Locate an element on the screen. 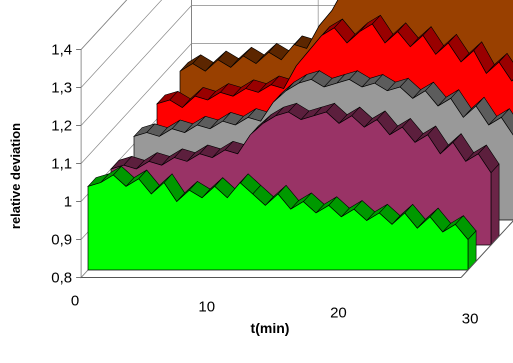 The width and height of the screenshot is (513, 363). x-tick-label: 0 is located at coordinates (75, 301).